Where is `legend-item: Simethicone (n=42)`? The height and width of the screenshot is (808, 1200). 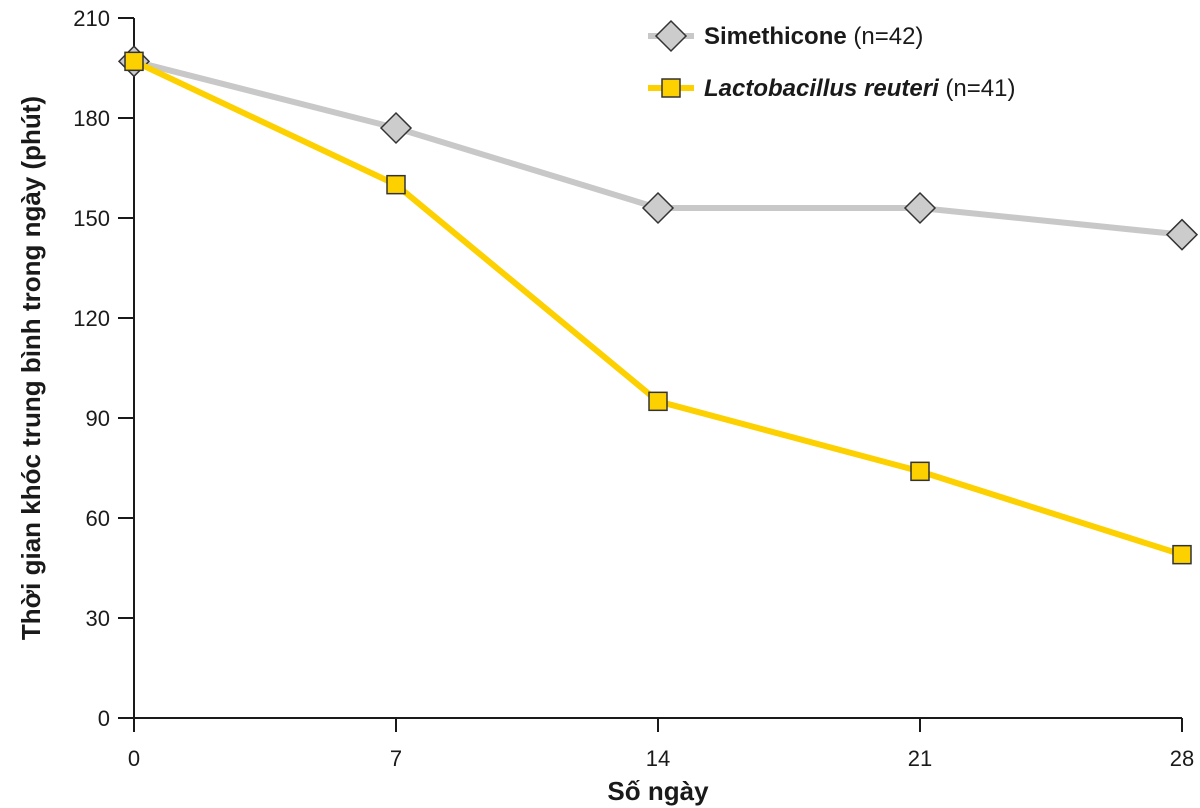 legend-item: Simethicone (n=42) is located at coordinates (785, 36).